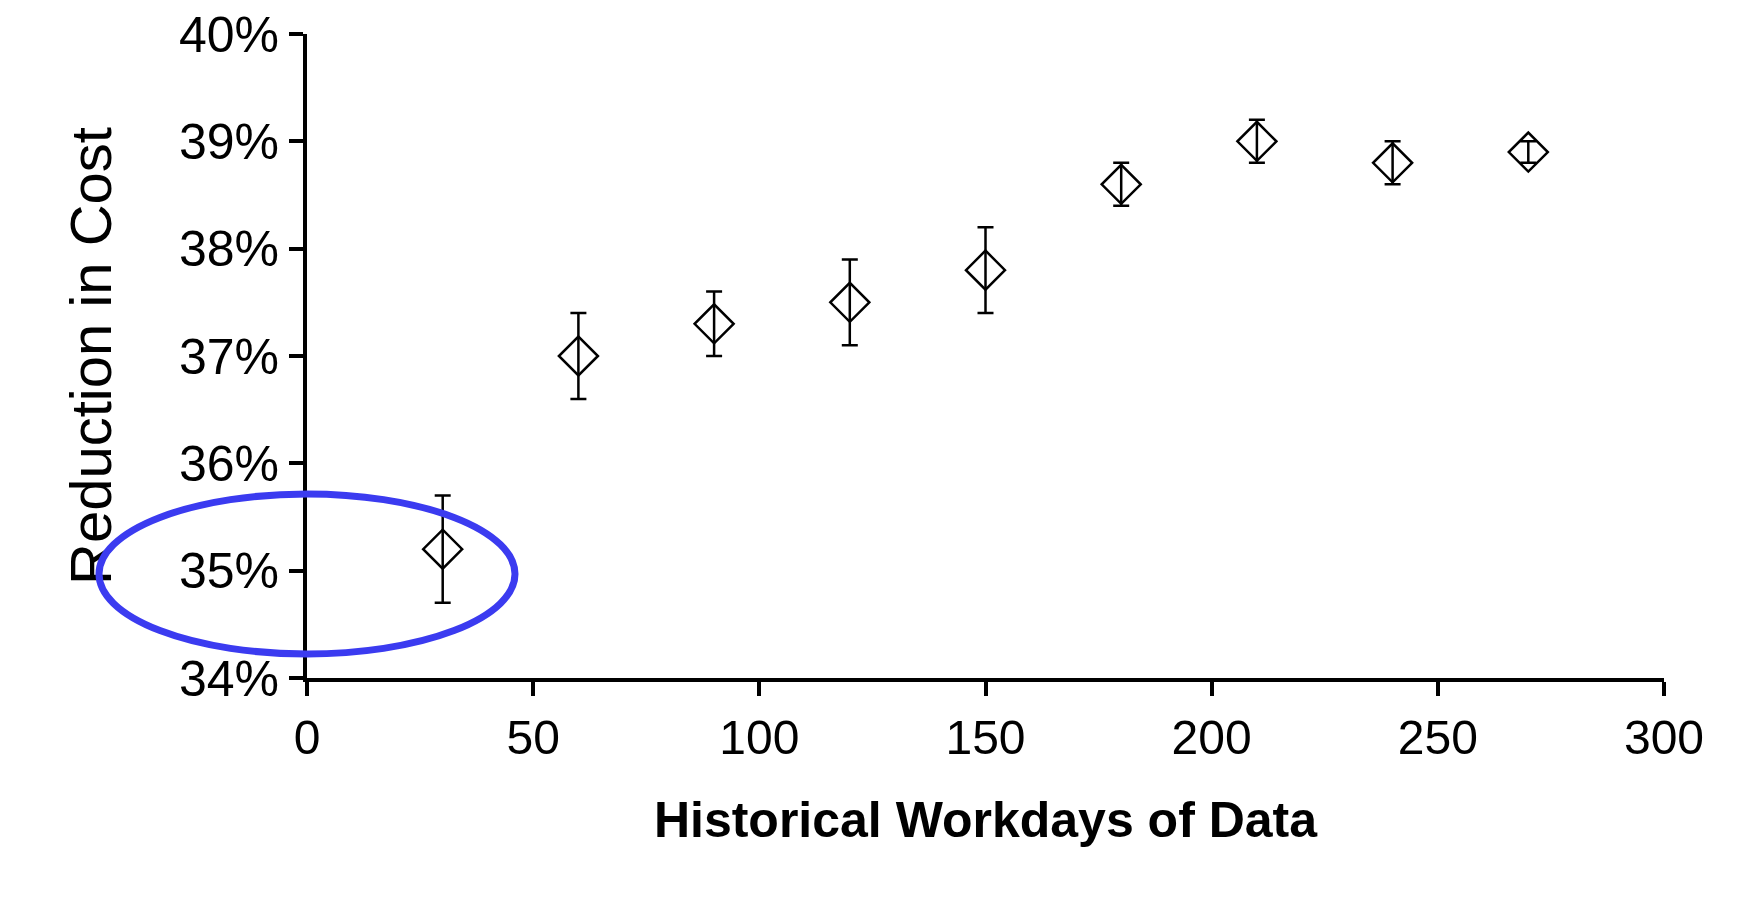  I want to click on y-tick-label: 34%, so click(228, 678).